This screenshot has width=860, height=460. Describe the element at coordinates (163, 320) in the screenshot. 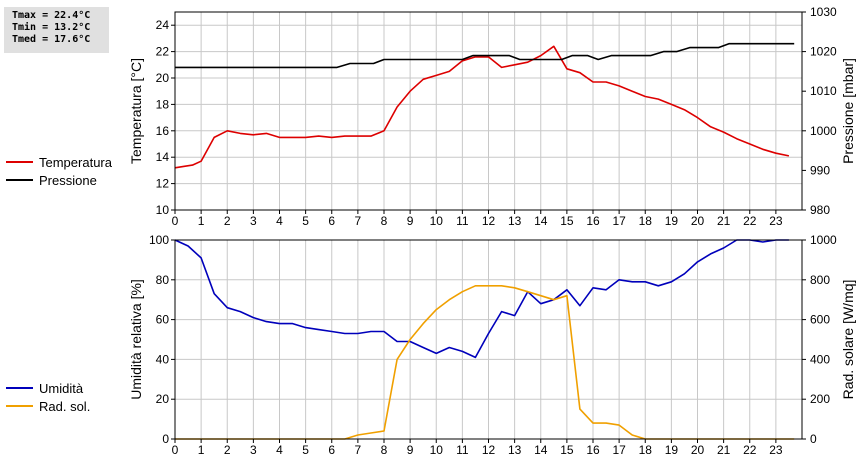

I see `bottom-ytick-left-label: 60` at that location.